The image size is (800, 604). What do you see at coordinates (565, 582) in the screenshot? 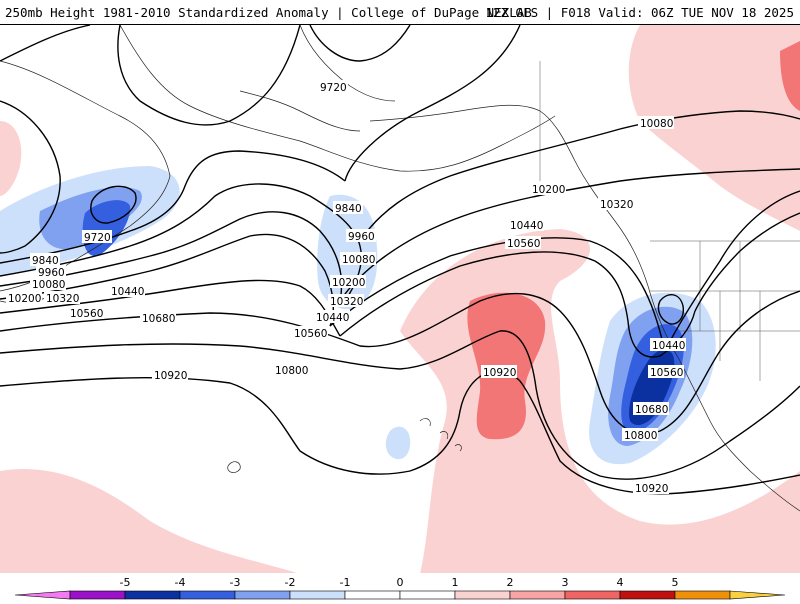
I see `colorbar-tick-label: 3` at bounding box center [565, 582].